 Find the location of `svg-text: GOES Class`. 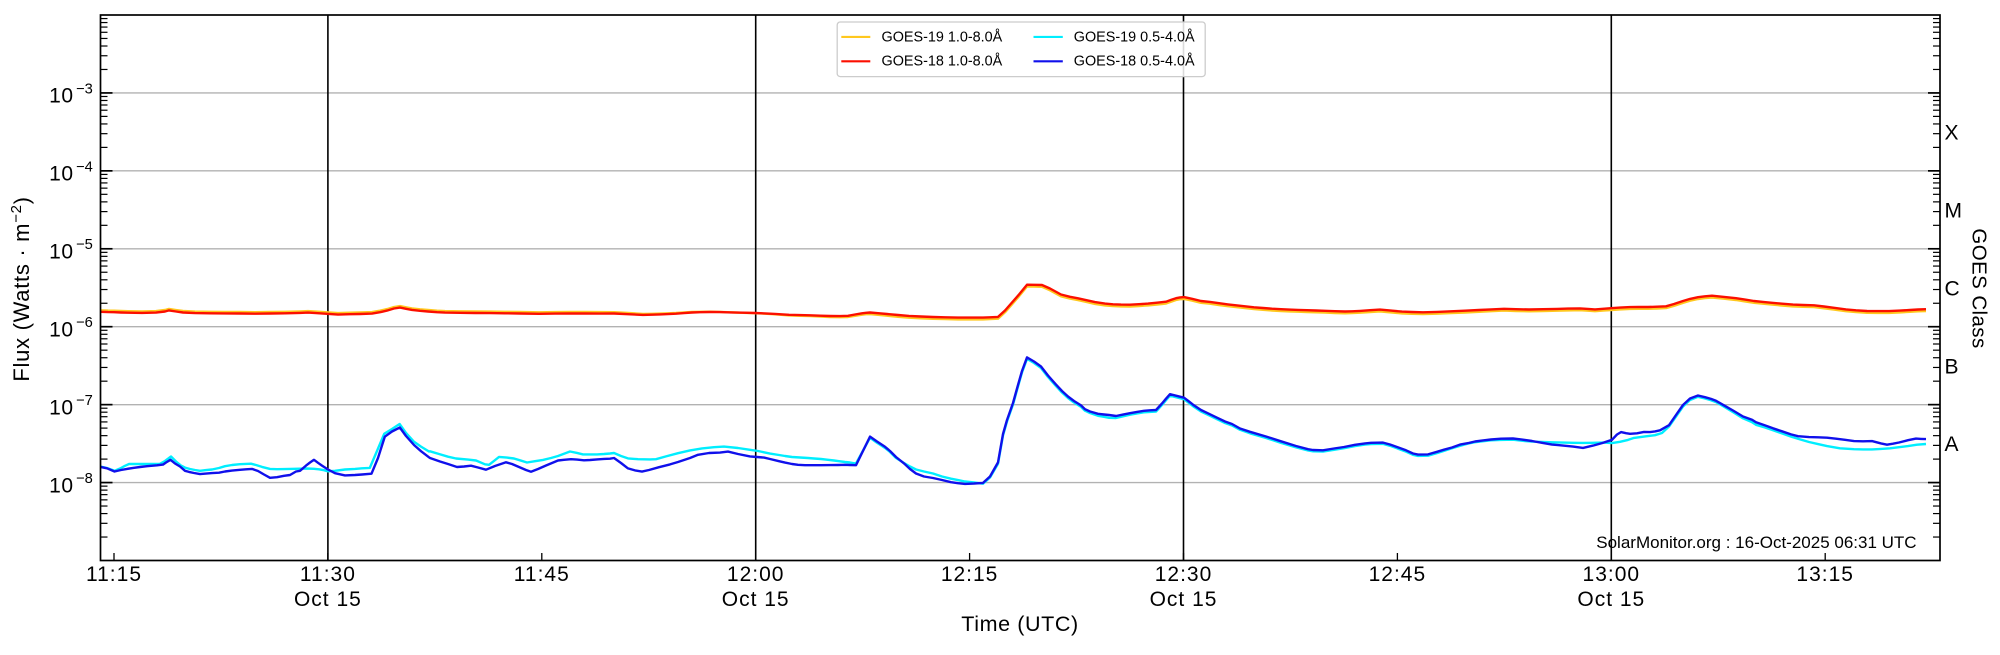

svg-text: GOES Class is located at coordinates (1979, 288).